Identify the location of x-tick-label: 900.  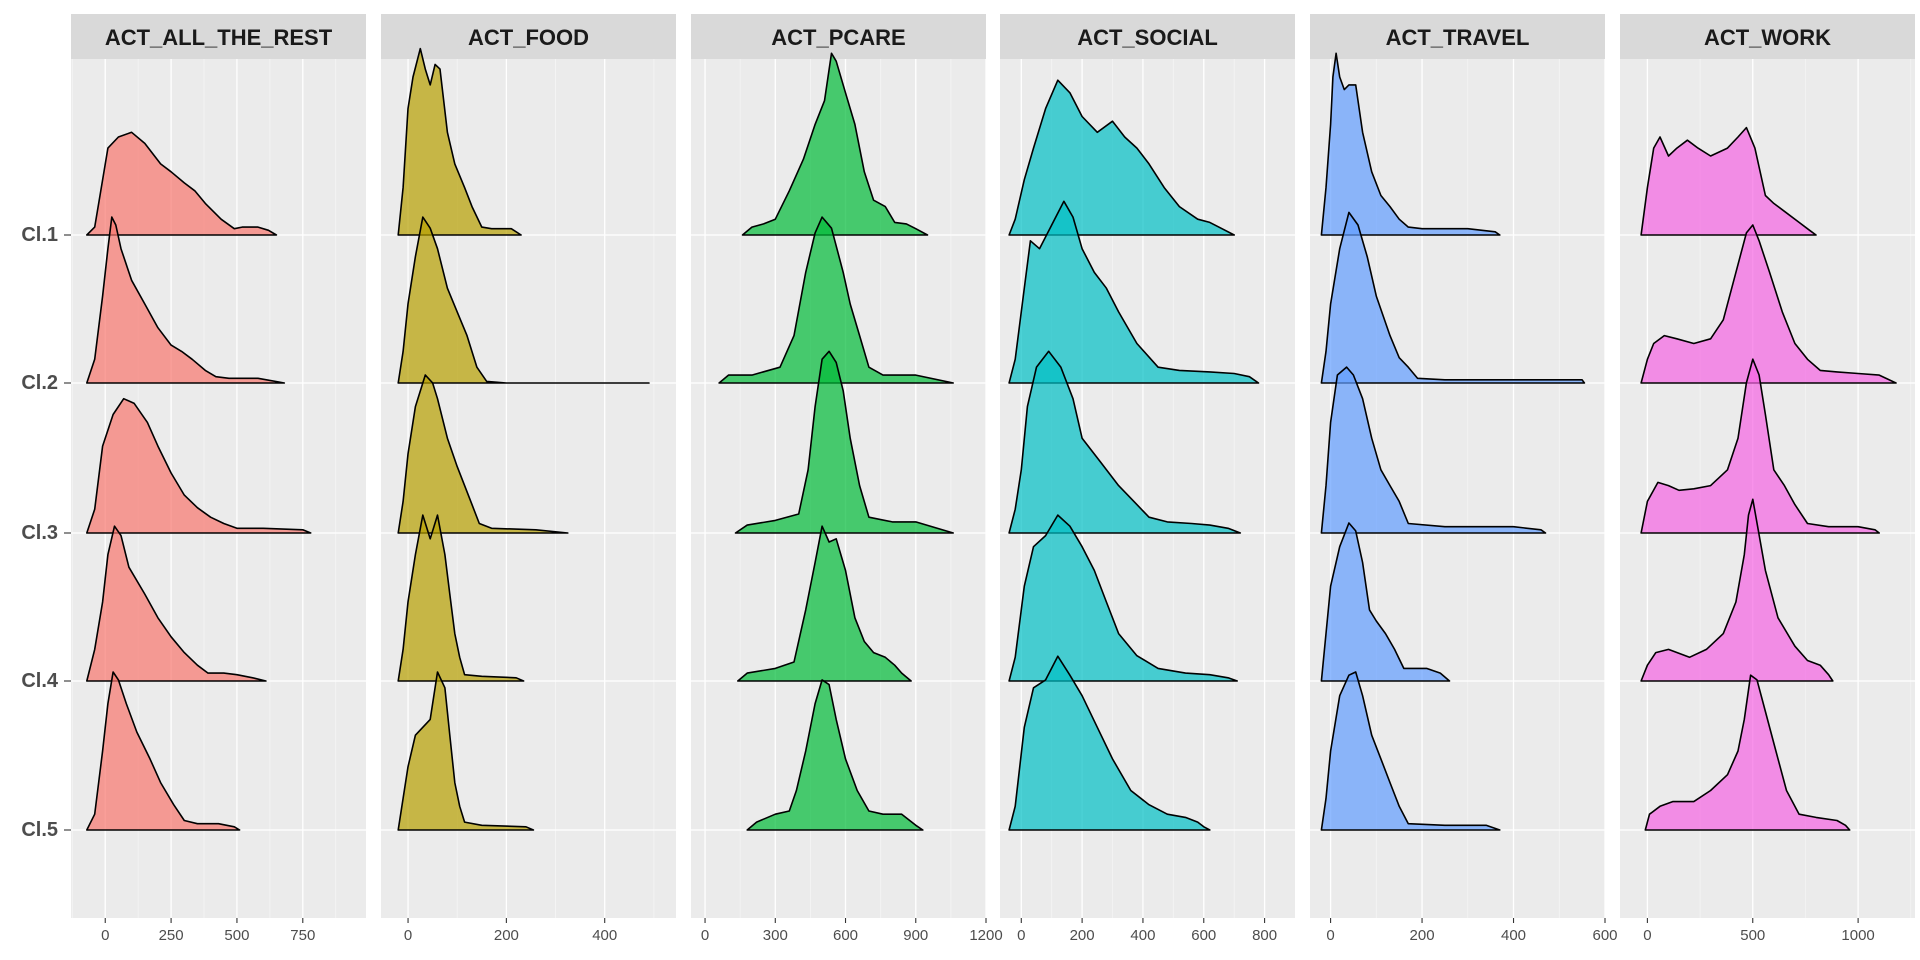
(915, 935).